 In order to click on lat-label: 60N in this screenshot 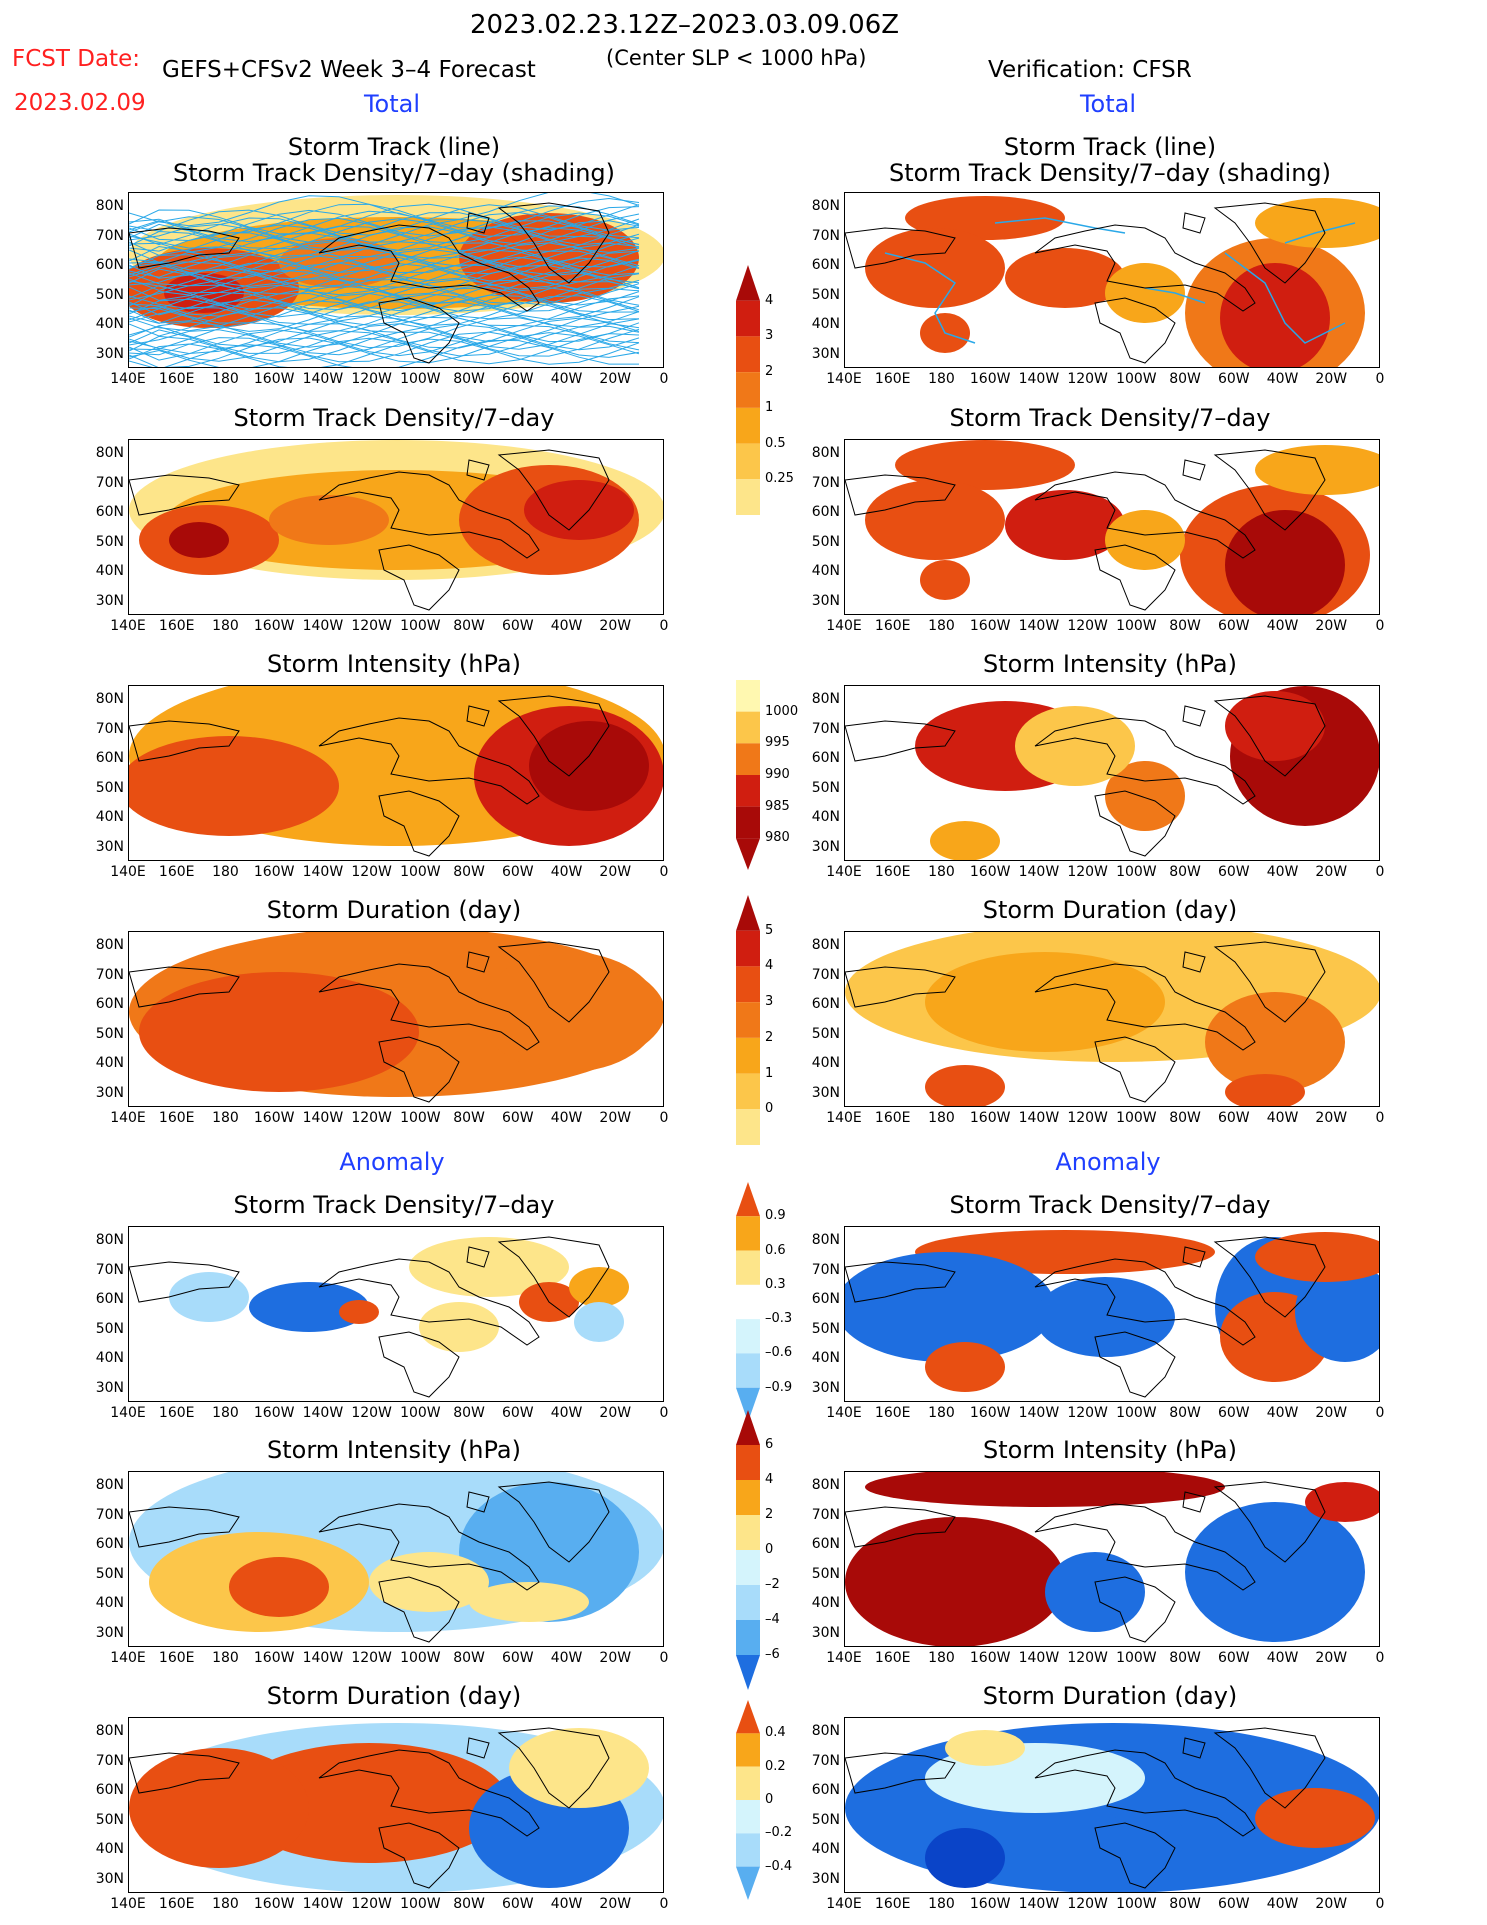, I will do `click(109, 1790)`.